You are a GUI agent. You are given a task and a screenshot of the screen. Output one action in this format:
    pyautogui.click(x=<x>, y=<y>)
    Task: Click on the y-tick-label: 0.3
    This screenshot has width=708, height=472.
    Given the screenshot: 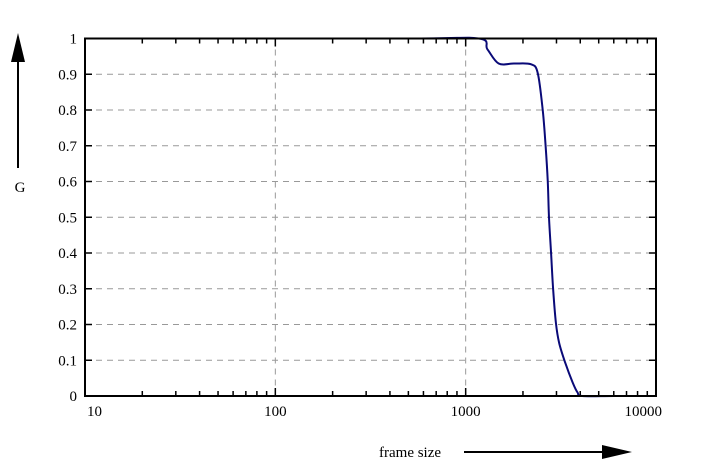 What is the action you would take?
    pyautogui.click(x=67, y=290)
    